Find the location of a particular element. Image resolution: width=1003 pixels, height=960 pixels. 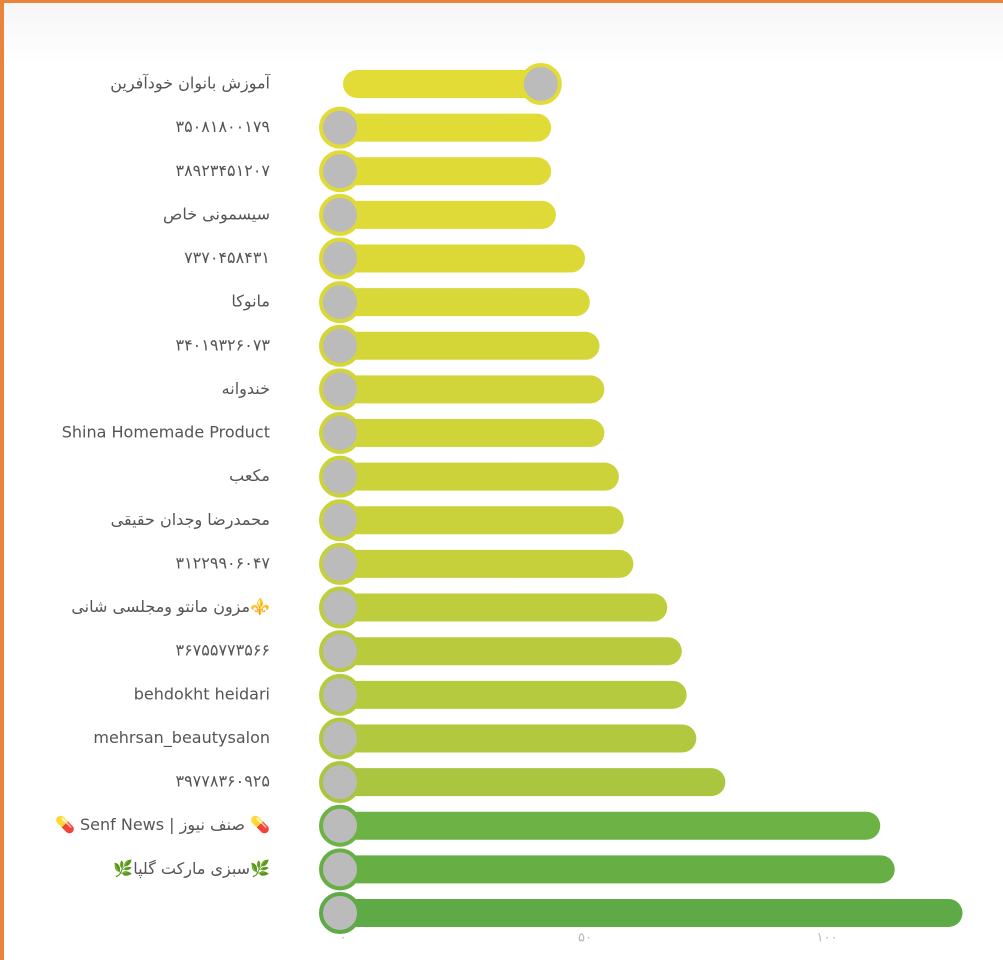

y-tick-label: مانوکا is located at coordinates (250, 302).